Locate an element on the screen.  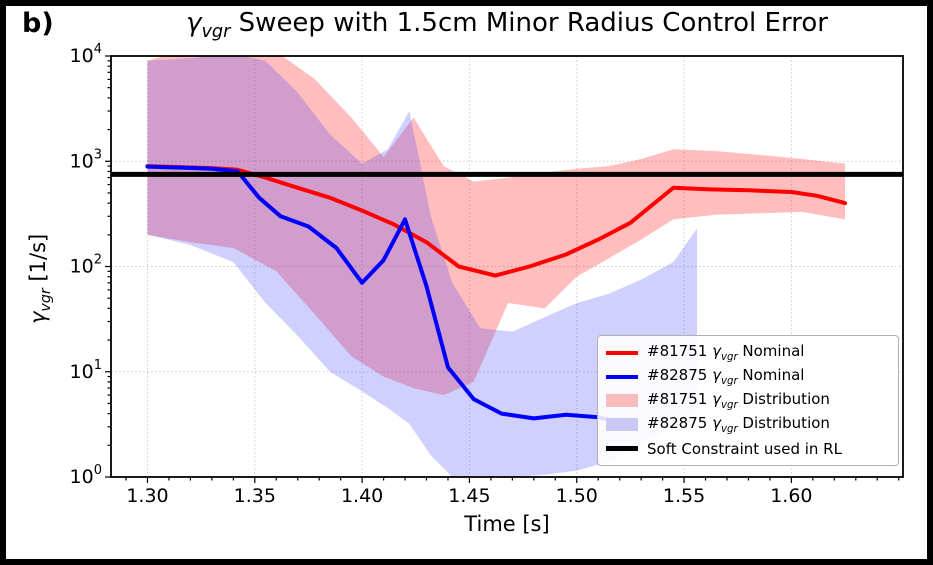
legend-item-3: #82875 γvgr Distribution is located at coordinates (748, 424).